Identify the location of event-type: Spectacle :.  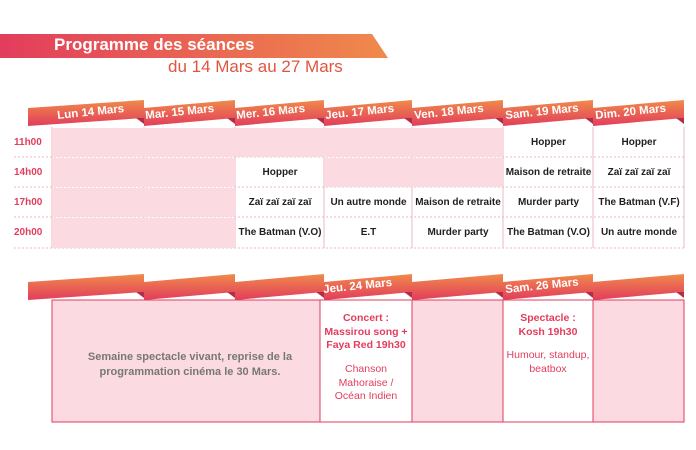
(548, 318).